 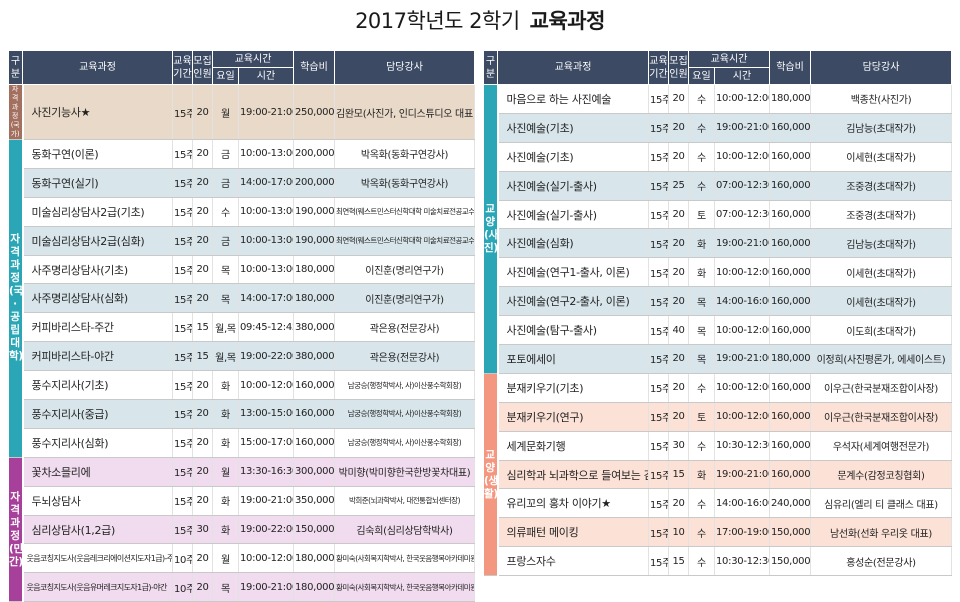 I want to click on title-main: 교육과정, so click(x=567, y=21).